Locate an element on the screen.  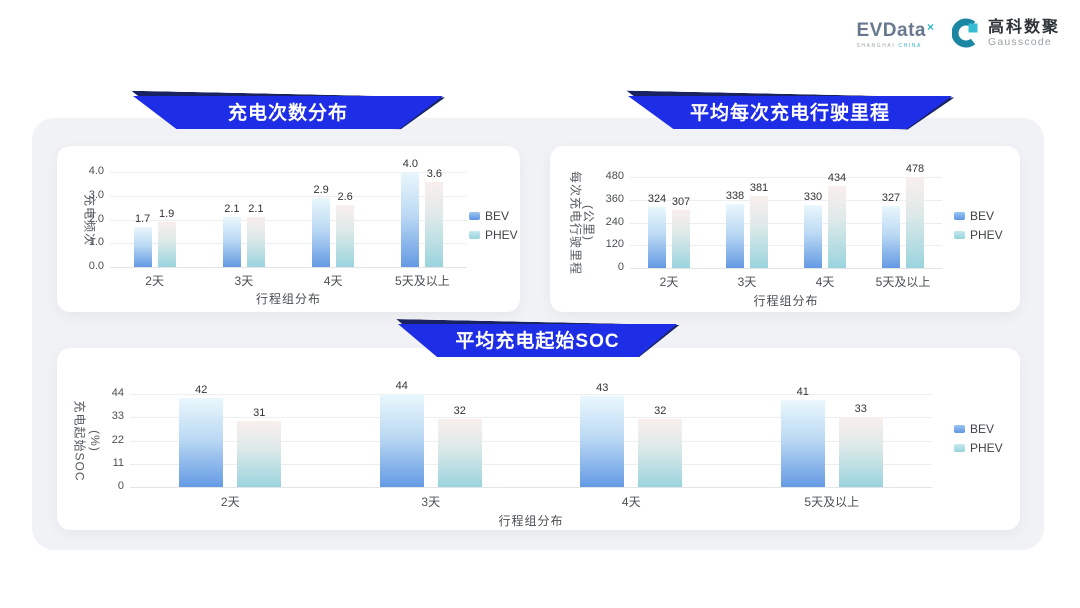
bar-value-label: 307 is located at coordinates (681, 201).